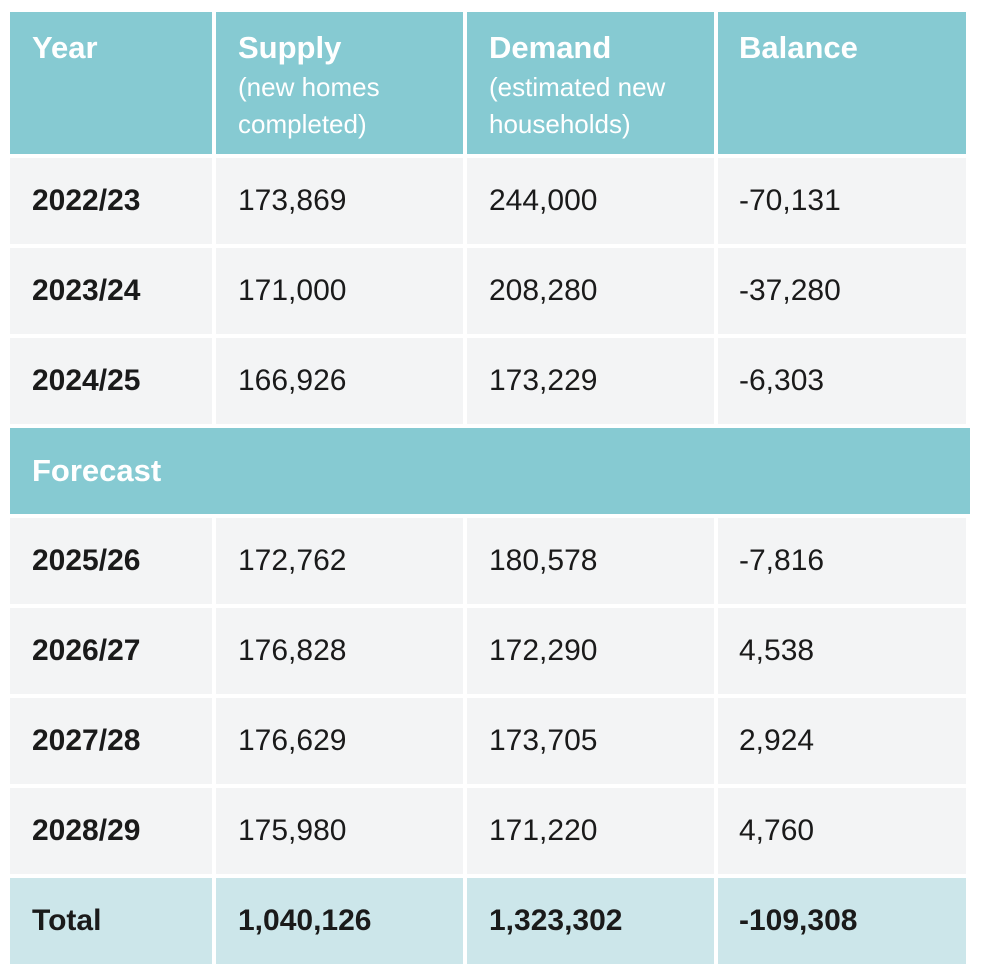  I want to click on demand-cell: 172,290, so click(590, 651).